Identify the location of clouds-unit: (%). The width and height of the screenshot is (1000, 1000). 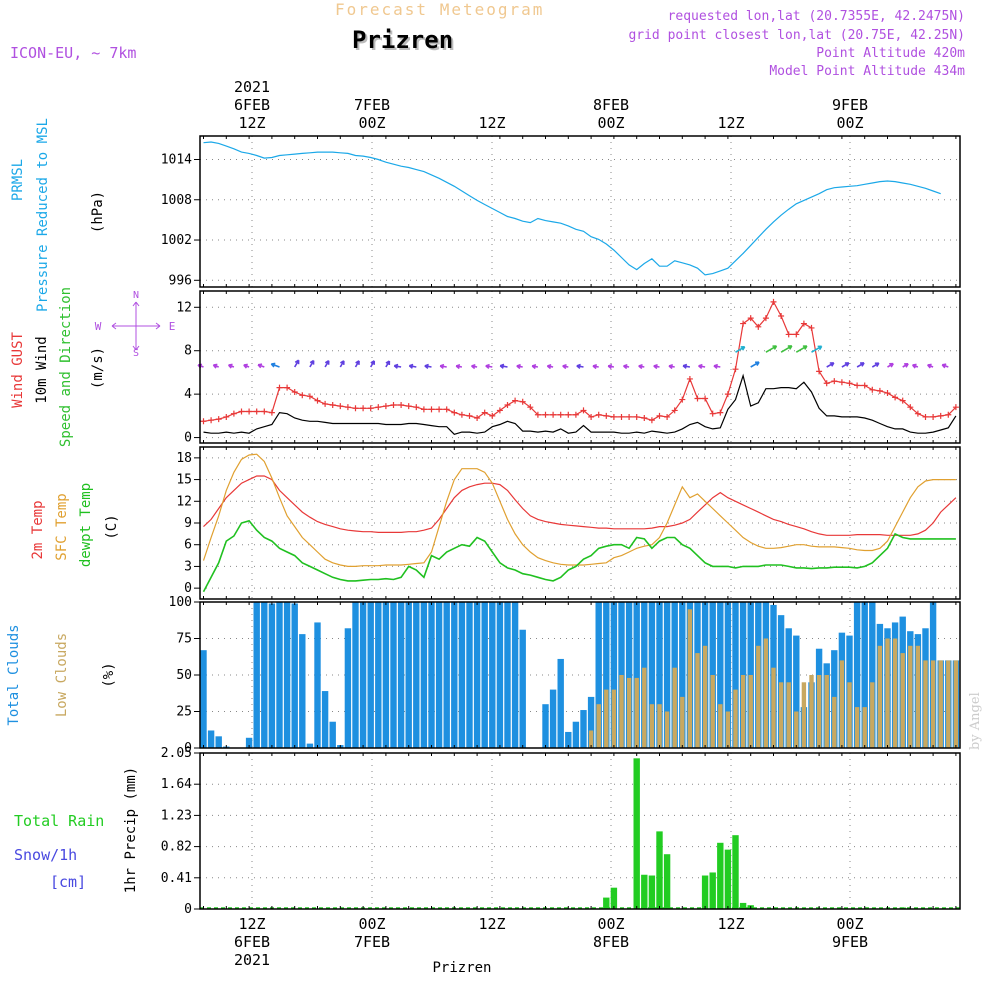
(109, 674).